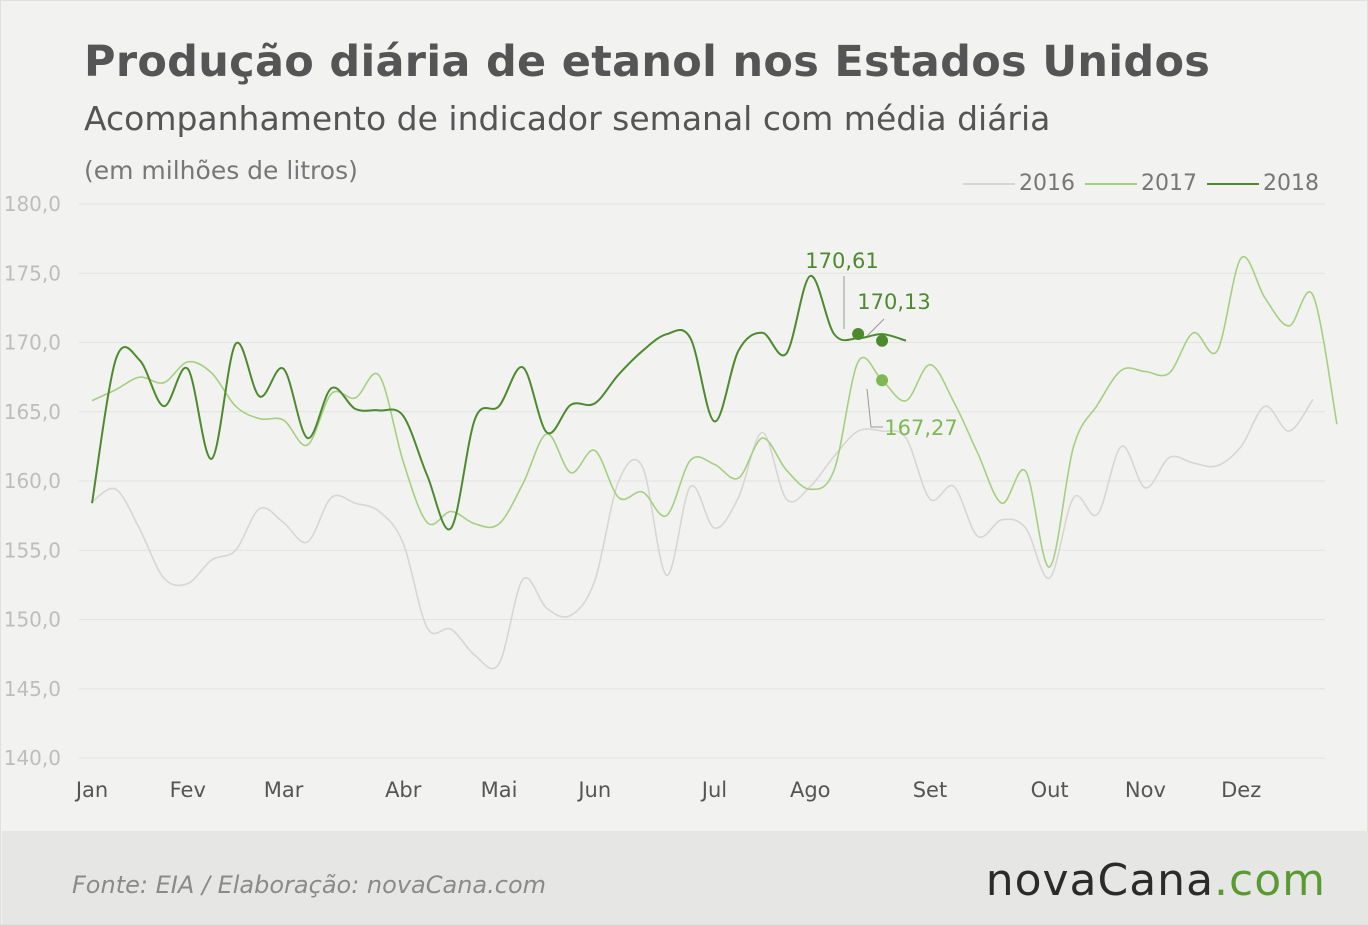  I want to click on legend-item-2017: 2017, so click(1141, 183).